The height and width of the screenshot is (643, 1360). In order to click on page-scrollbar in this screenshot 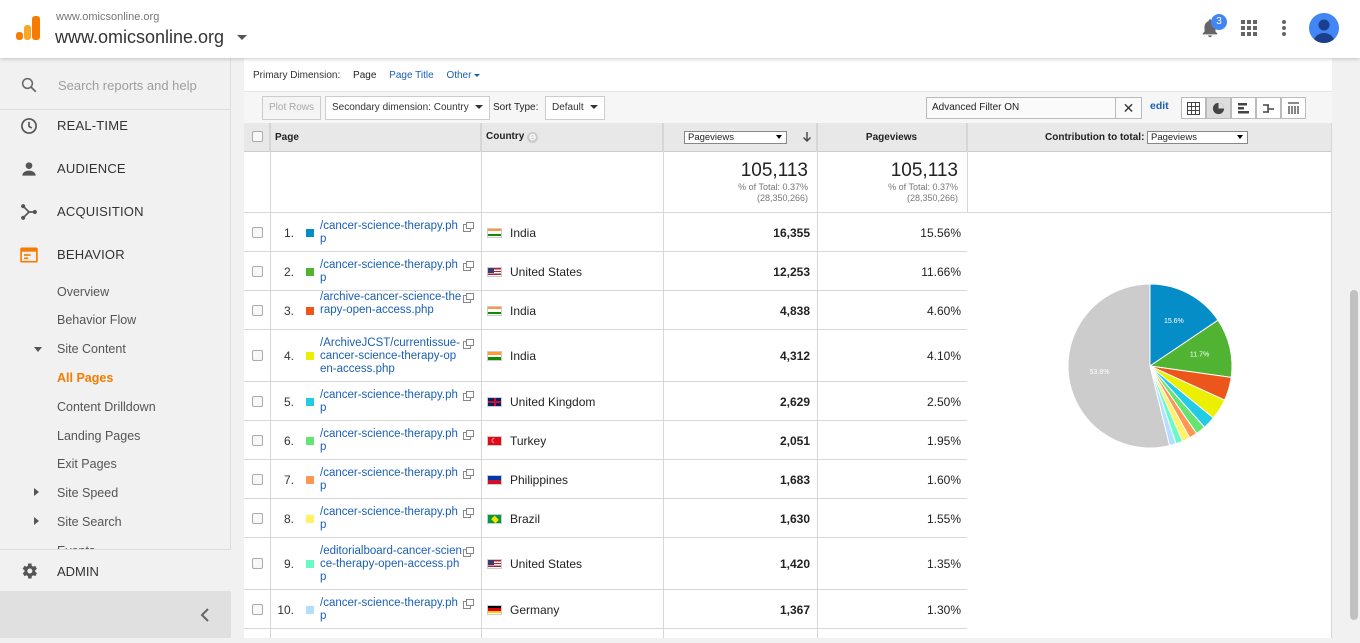, I will do `click(1354, 348)`.